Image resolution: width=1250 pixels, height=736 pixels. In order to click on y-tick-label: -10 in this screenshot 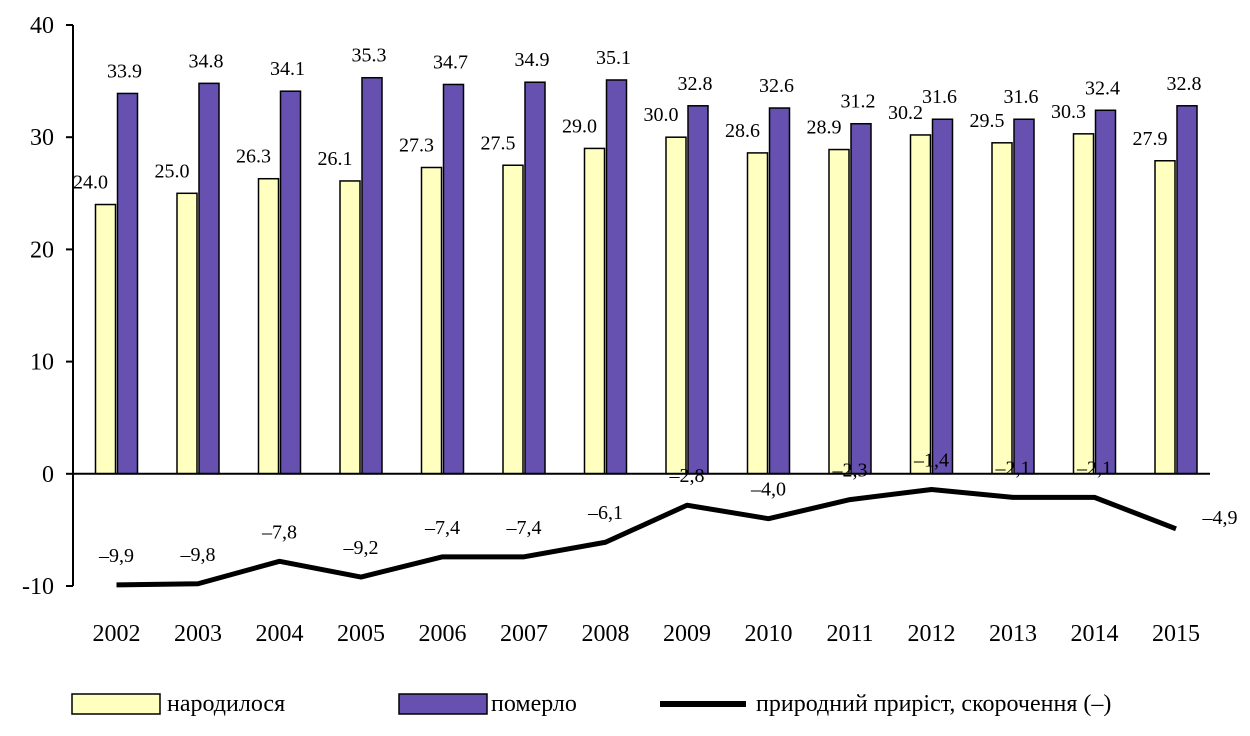, I will do `click(38, 587)`.